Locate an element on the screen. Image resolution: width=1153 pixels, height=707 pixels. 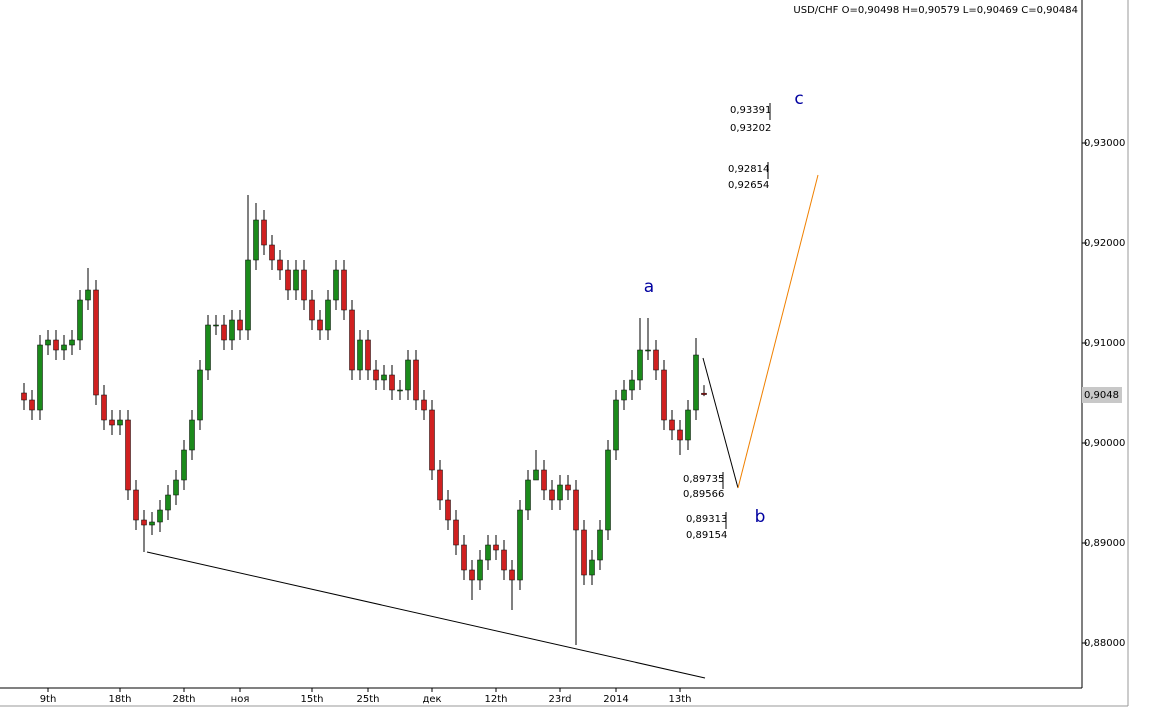
wave-label: a is located at coordinates (649, 287).